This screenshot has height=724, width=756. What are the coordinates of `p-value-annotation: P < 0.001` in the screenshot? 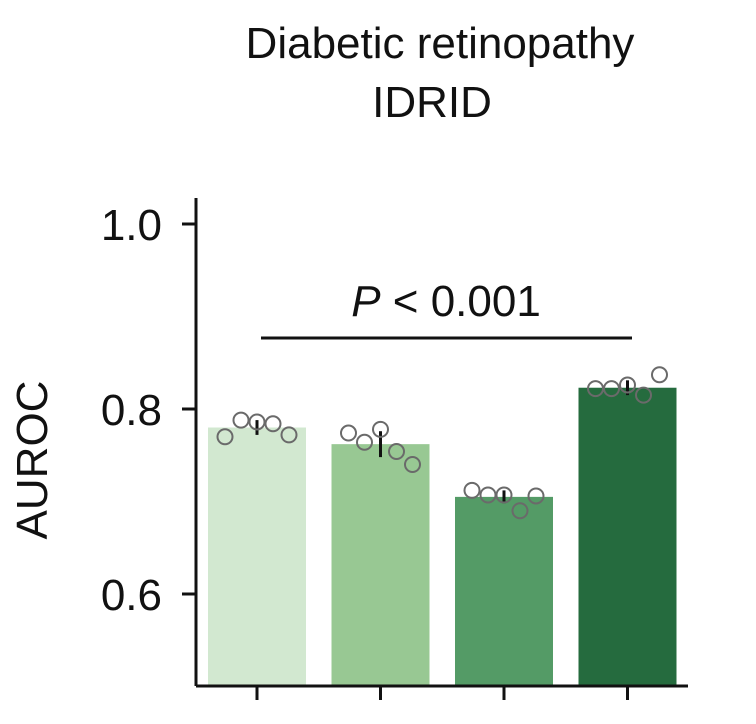 It's located at (446, 301).